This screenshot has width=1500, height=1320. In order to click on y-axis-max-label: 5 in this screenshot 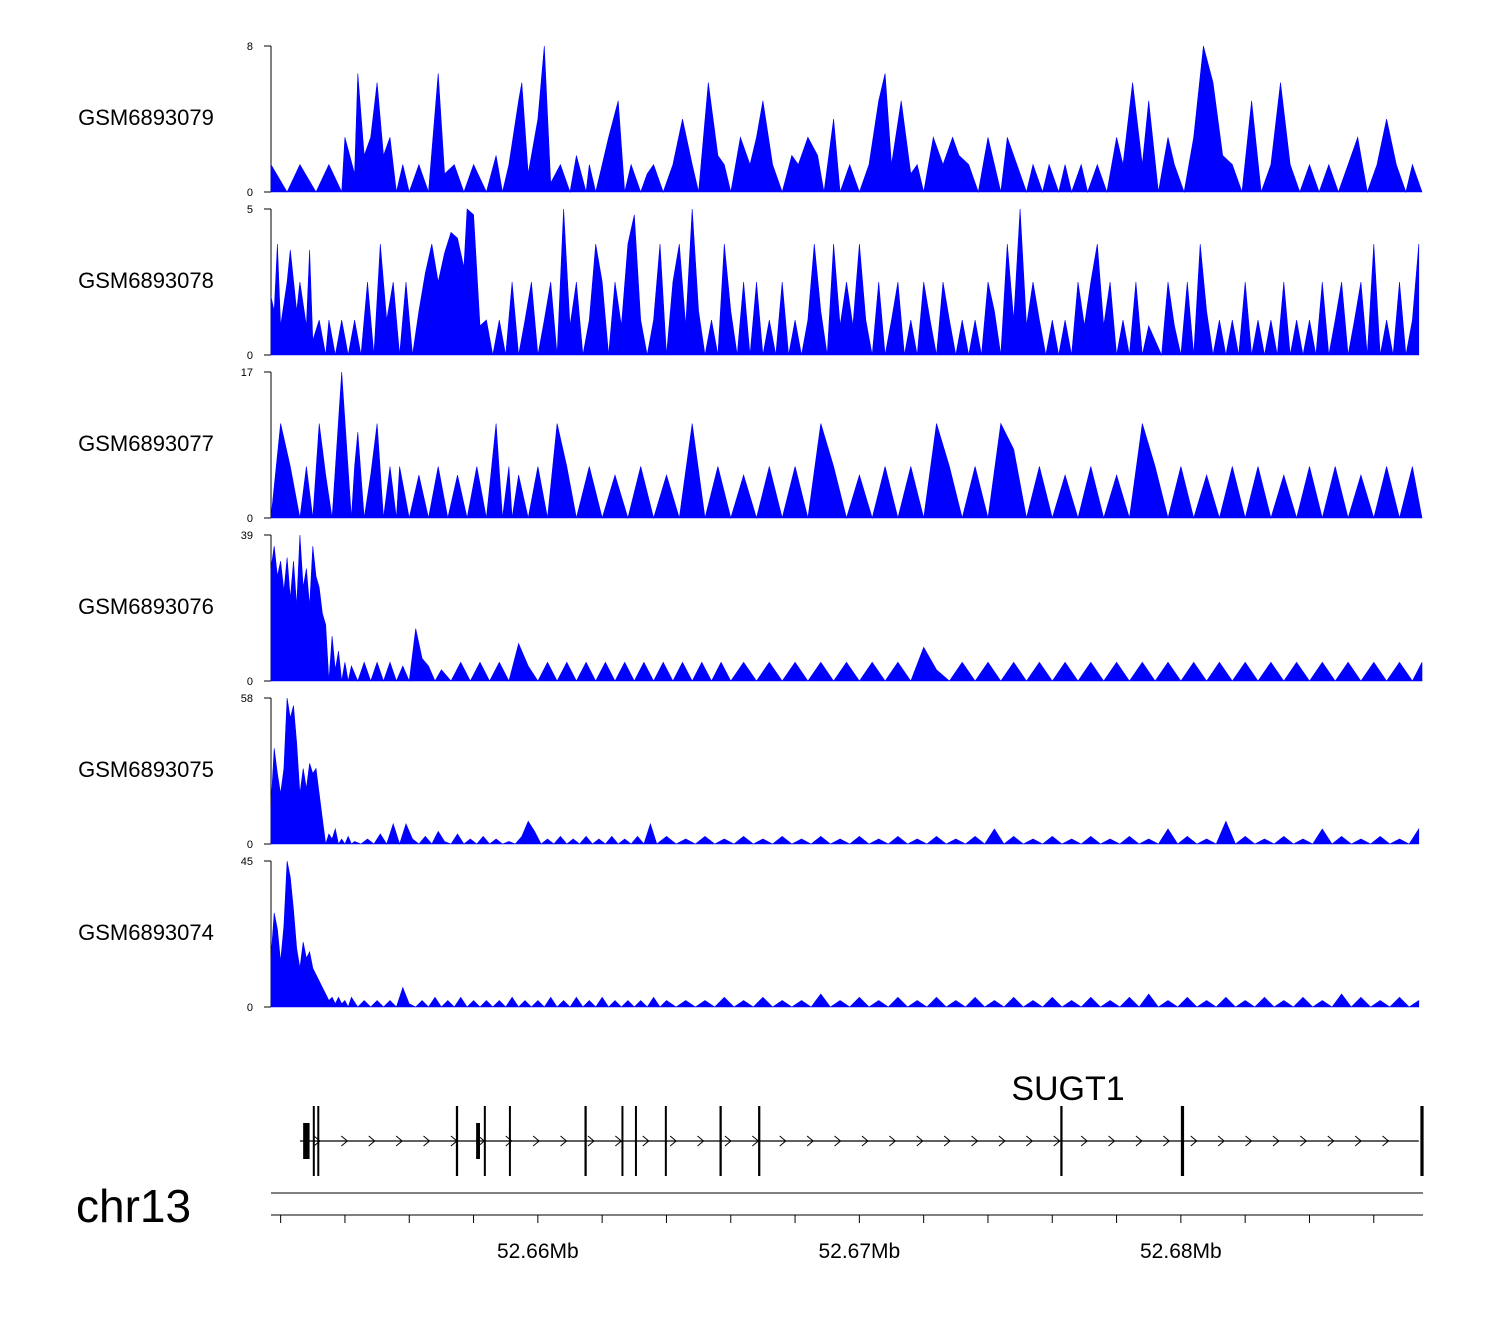, I will do `click(250, 210)`.